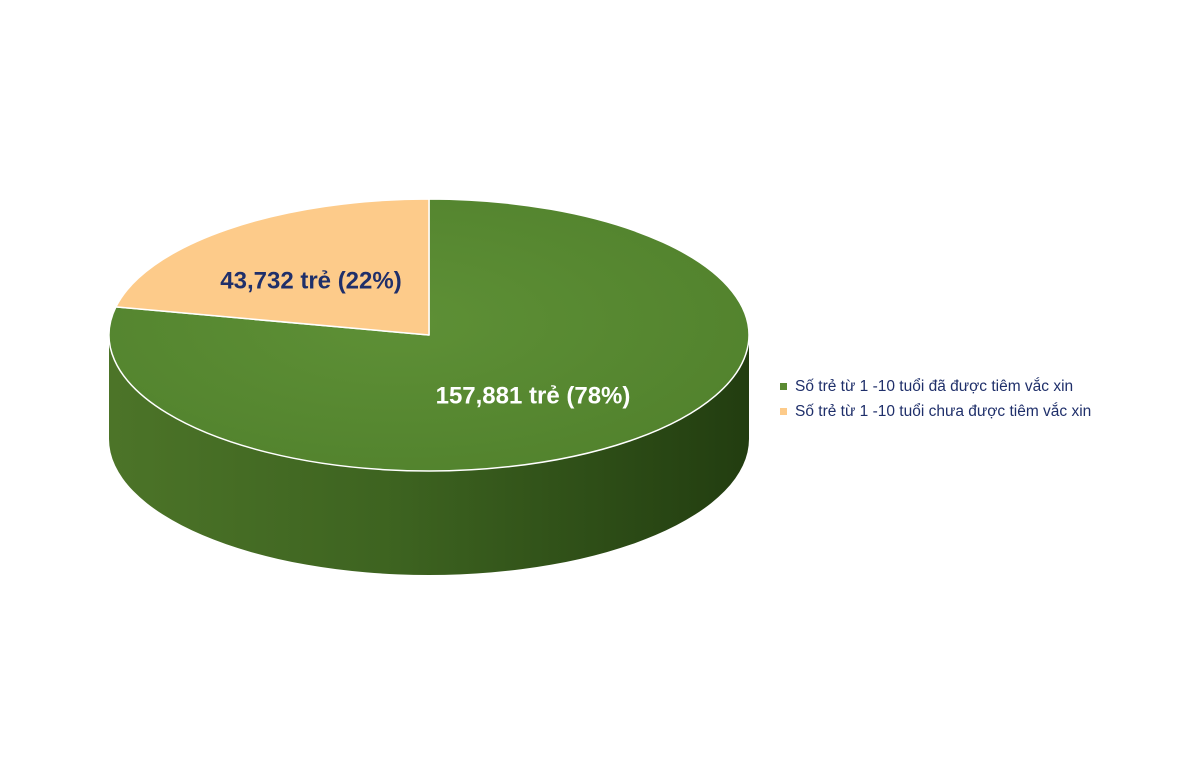 Image resolution: width=1200 pixels, height=757 pixels. I want to click on pie-data-labels: 157,881 trẻ (78%) 43,732 trẻ (22%), so click(425, 338).